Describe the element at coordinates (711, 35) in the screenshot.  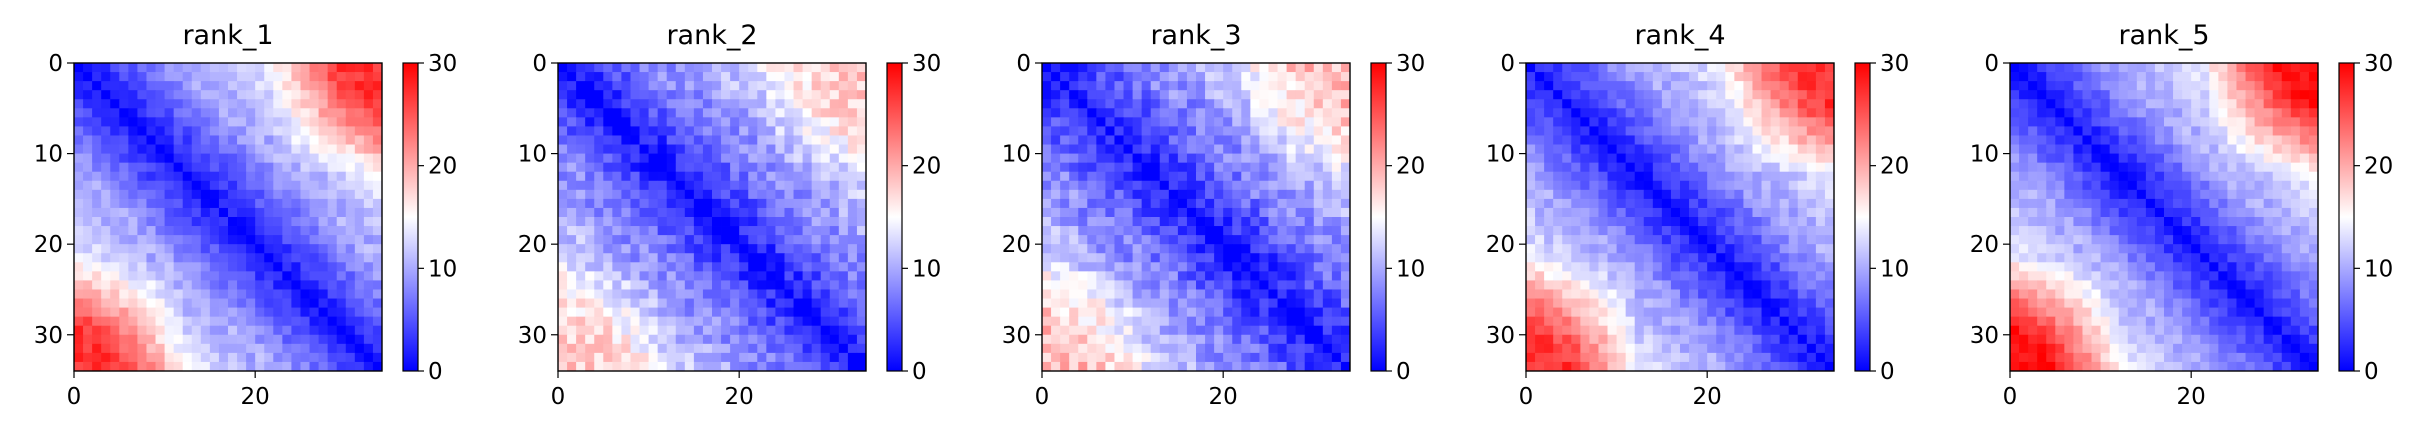
I see `panel-title: rank_2` at that location.